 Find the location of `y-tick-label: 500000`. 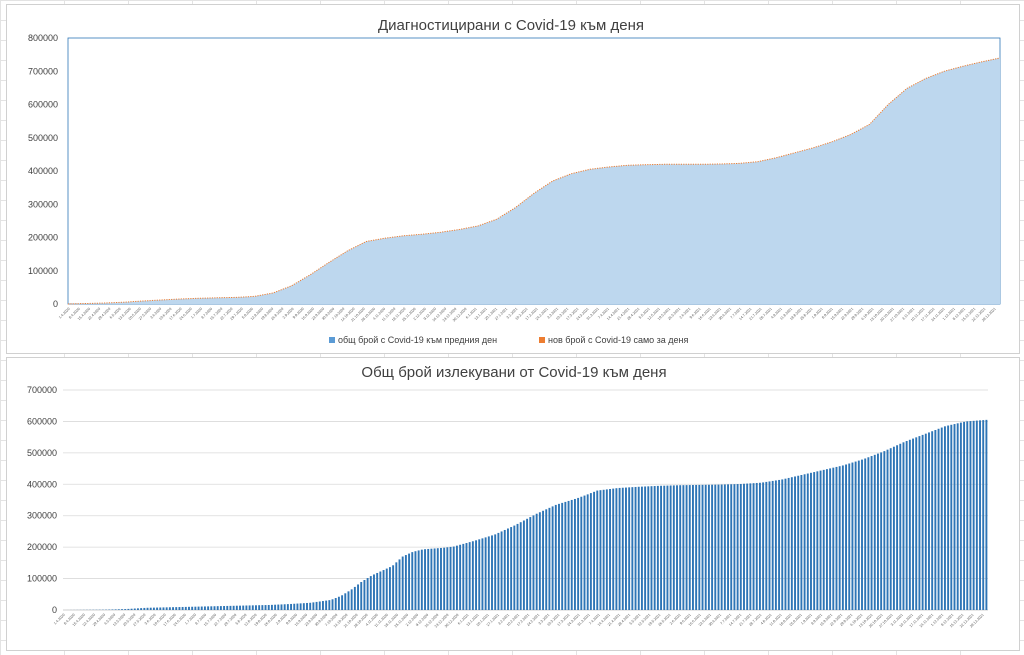

y-tick-label: 500000 is located at coordinates (43, 138).